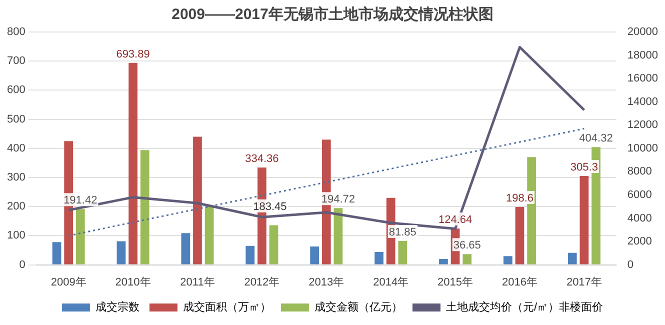 The height and width of the screenshot is (325, 665). Describe the element at coordinates (642, 148) in the screenshot. I see `y2-tick-label: 10000` at that location.